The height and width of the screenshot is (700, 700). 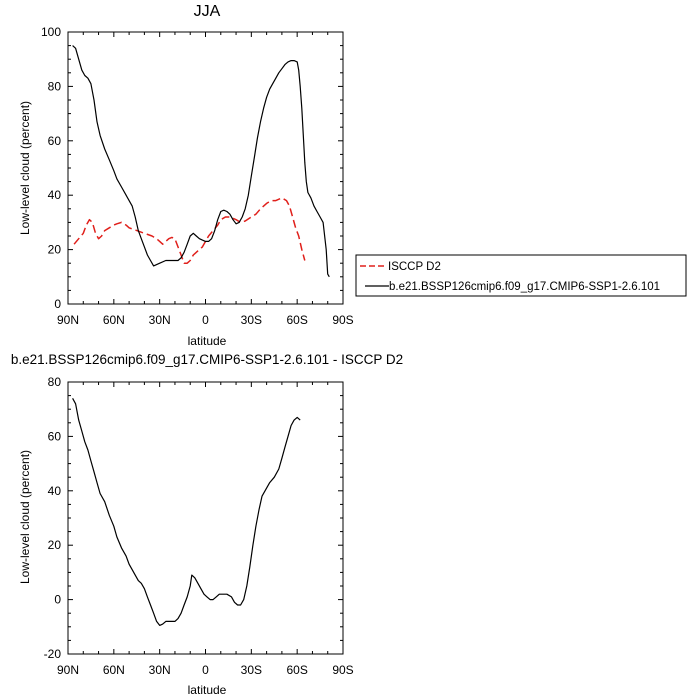 I want to click on bottom-y-tick-label: -20, so click(x=53, y=654).